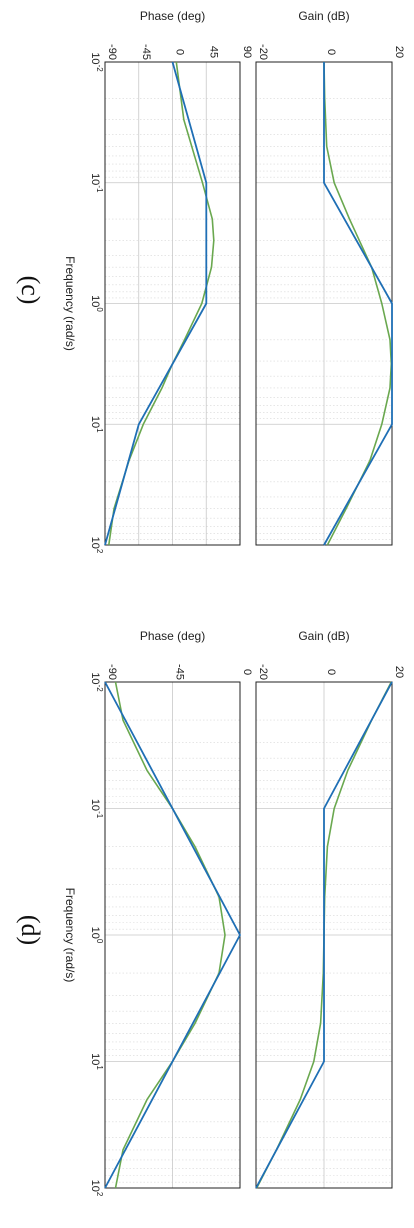  Describe the element at coordinates (247, 52) in the screenshot. I see `y-tick-label: 90` at that location.